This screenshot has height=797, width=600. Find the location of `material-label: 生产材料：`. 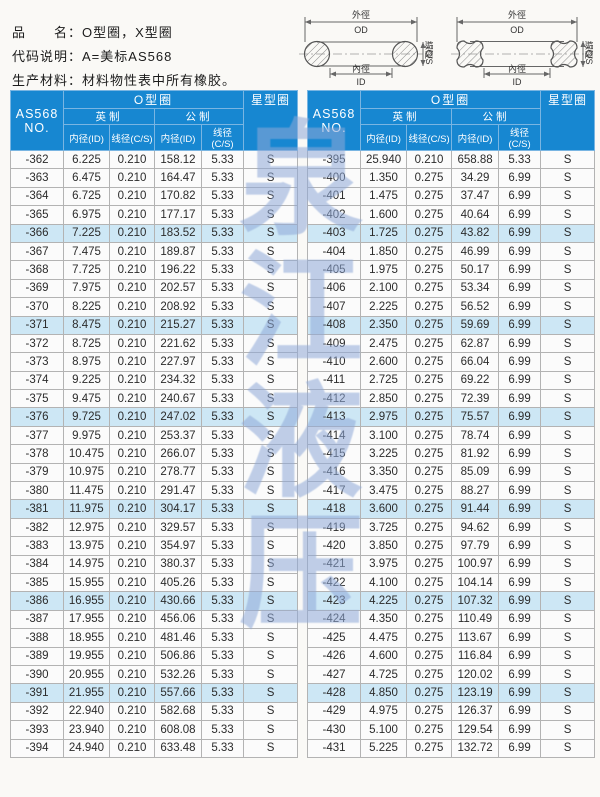

material-label: 生产材料： is located at coordinates (47, 80).